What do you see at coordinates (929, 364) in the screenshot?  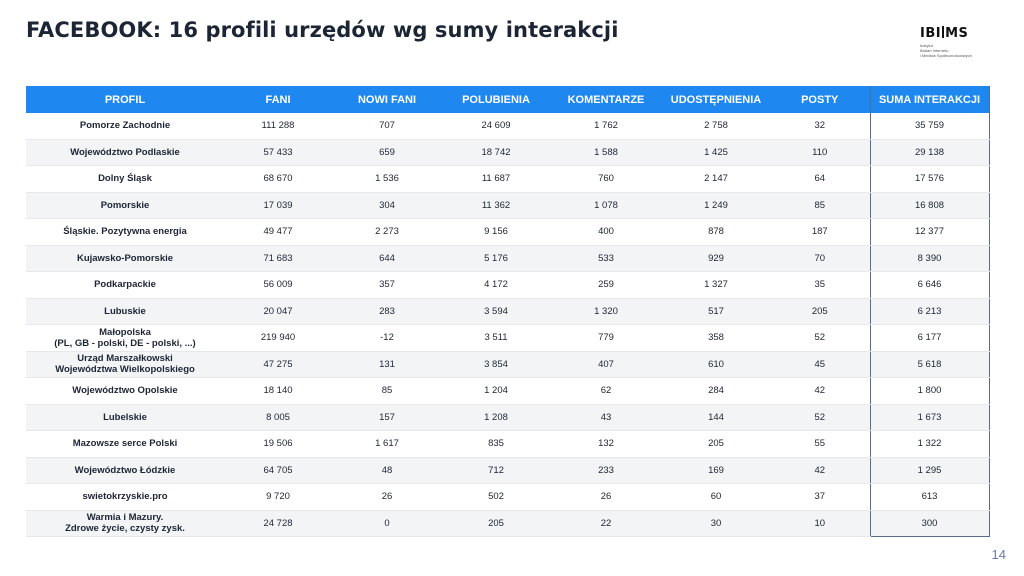 I see `suma-interakcji-cell: 5 618` at bounding box center [929, 364].